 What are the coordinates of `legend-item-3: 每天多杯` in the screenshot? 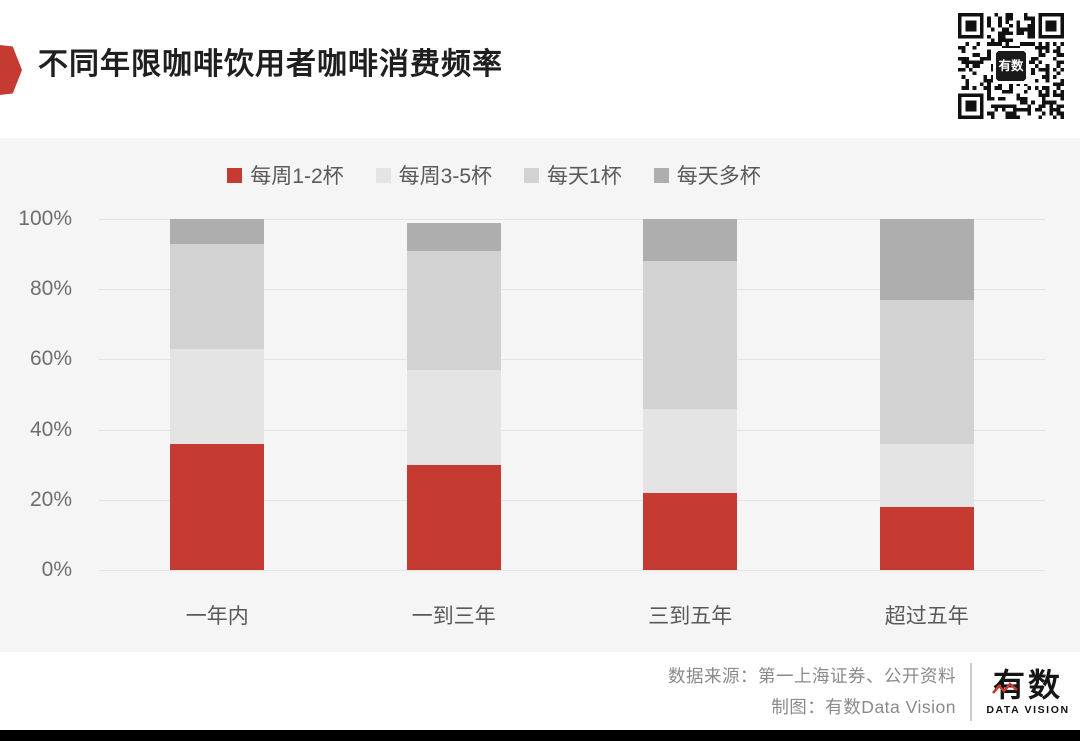 It's located at (707, 175).